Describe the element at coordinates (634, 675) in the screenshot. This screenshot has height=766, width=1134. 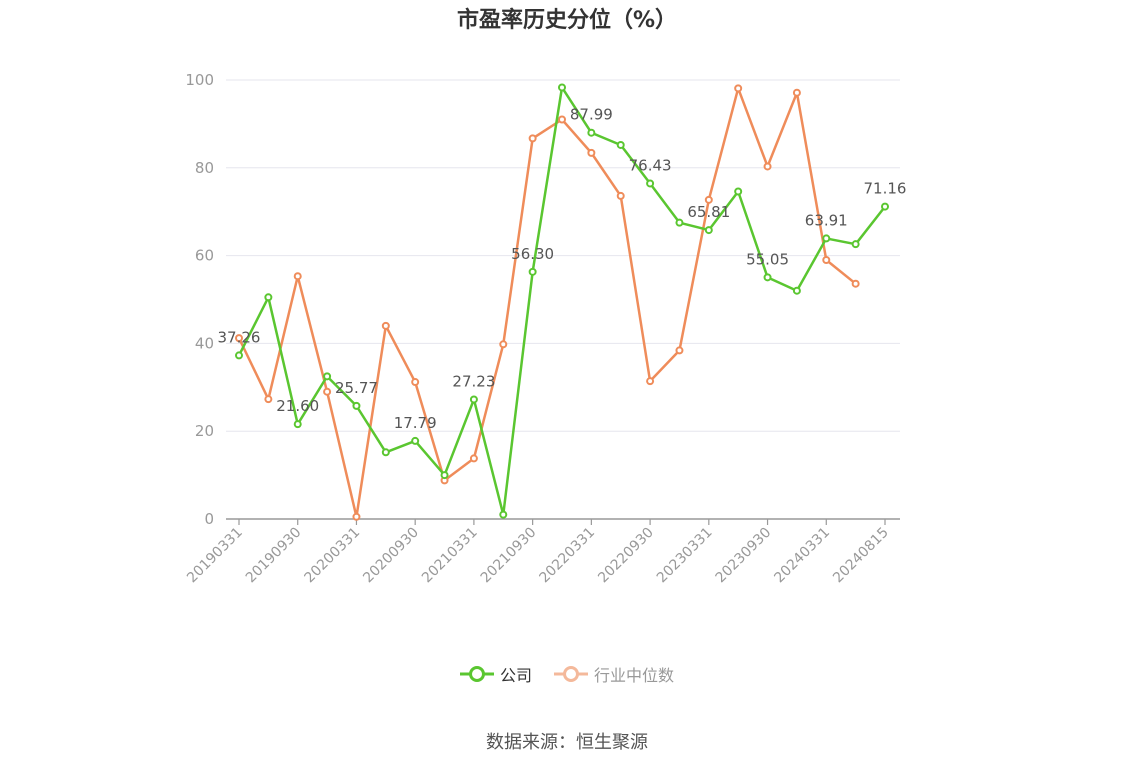
I see `legend-label-industry-median: 行业中位数` at that location.